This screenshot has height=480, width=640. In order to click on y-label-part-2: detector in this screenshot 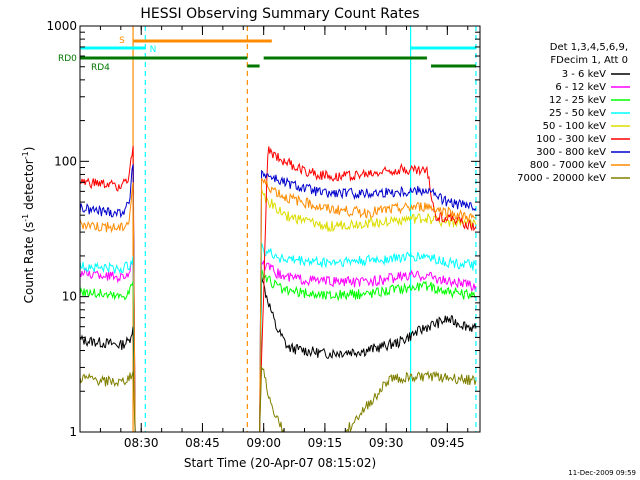, I will do `click(29, 186)`.